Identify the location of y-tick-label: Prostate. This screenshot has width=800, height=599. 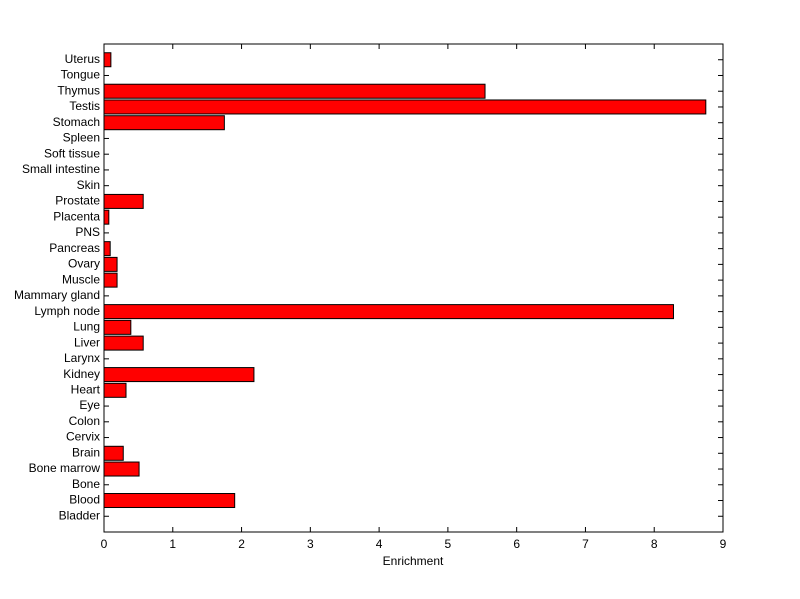
(77, 201).